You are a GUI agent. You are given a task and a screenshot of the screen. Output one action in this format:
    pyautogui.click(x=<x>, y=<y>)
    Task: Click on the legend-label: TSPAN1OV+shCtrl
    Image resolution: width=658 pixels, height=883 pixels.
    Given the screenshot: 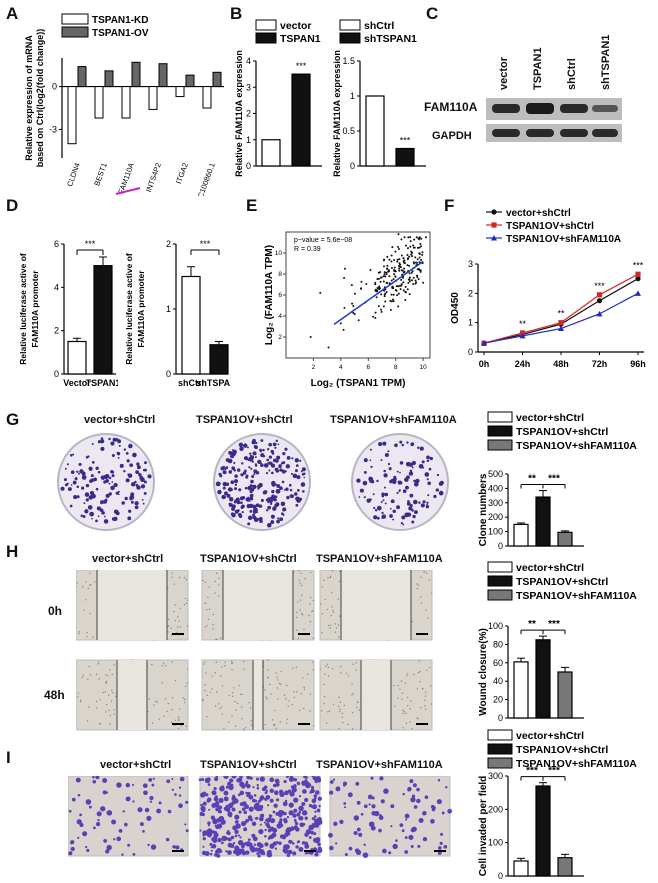 What is the action you would take?
    pyautogui.click(x=550, y=226)
    